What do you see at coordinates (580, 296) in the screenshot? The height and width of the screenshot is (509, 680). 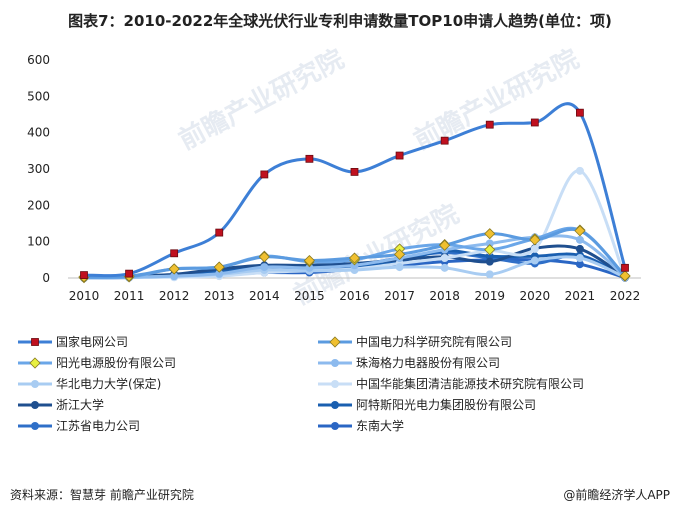 I see `x-tick-label: 2021` at bounding box center [580, 296].